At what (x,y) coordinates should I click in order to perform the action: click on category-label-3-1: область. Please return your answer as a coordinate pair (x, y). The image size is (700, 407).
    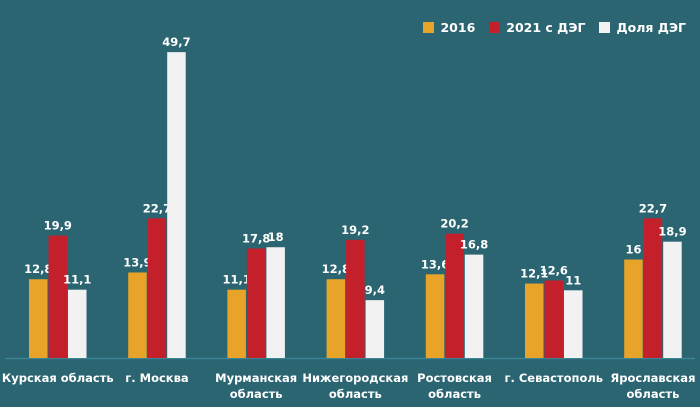
    Looking at the image, I should click on (355, 394).